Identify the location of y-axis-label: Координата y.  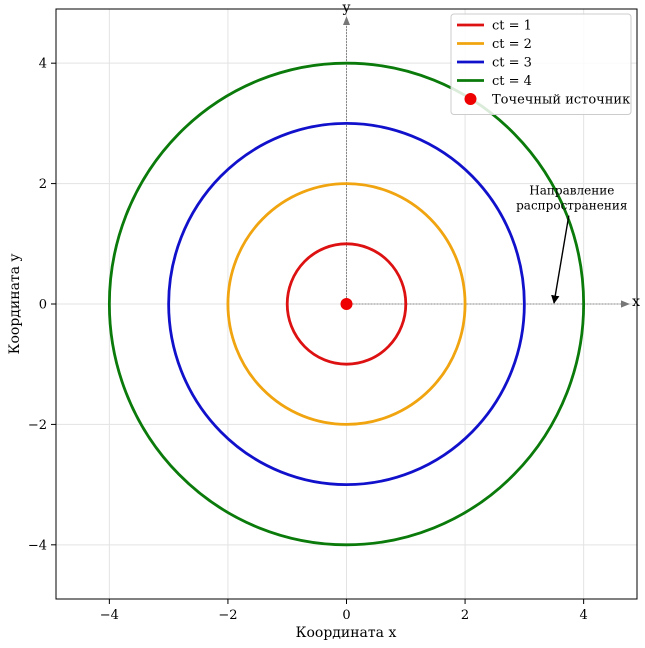
(15, 304).